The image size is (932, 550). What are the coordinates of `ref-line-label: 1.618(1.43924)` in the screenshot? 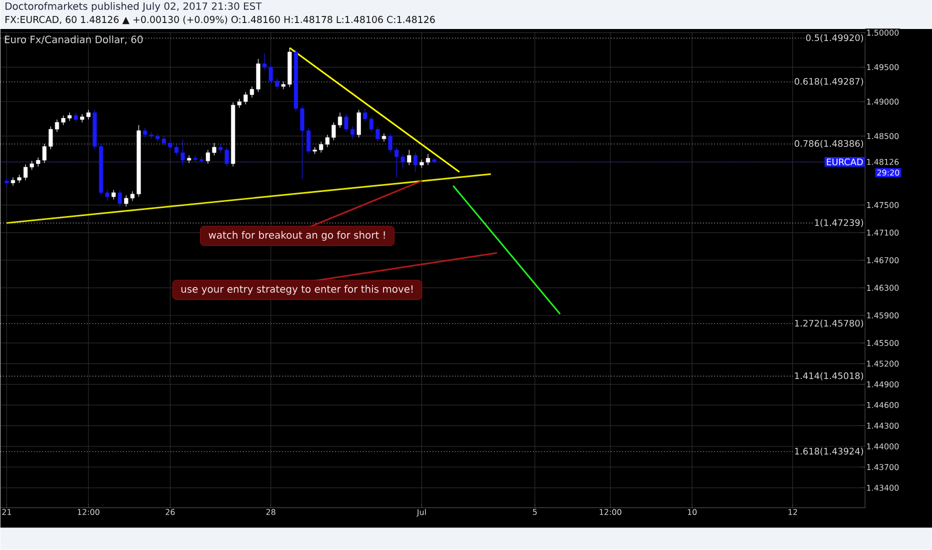 It's located at (829, 452).